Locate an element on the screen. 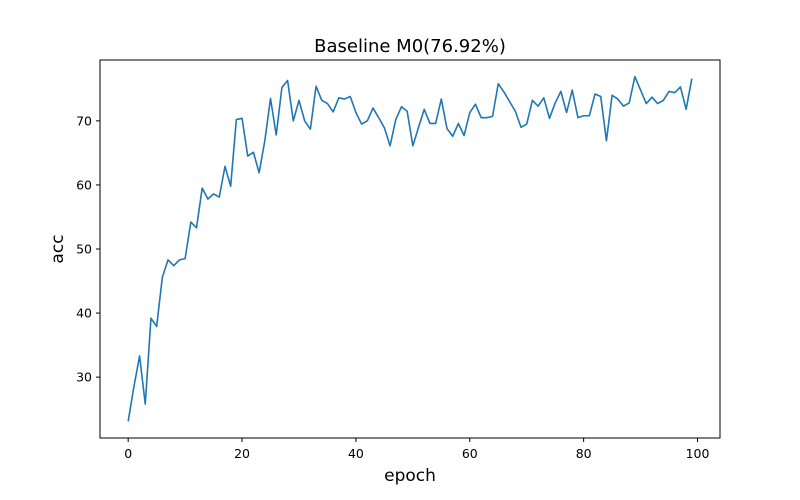  y-tick-label: 70 is located at coordinates (84, 120).